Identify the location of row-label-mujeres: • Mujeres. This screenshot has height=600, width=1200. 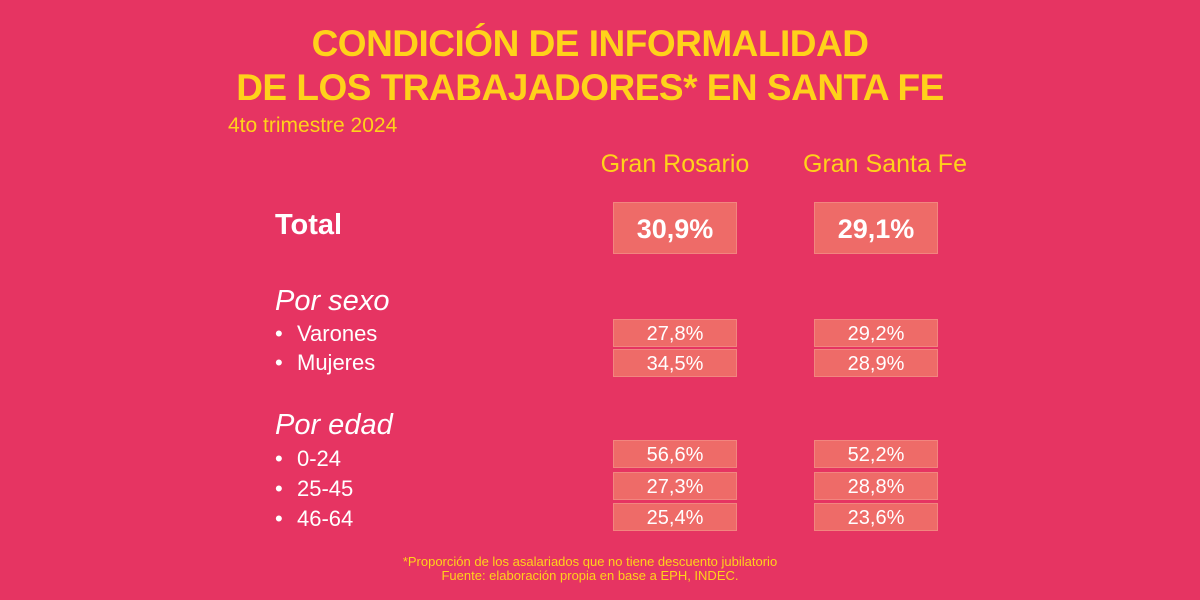
(325, 363).